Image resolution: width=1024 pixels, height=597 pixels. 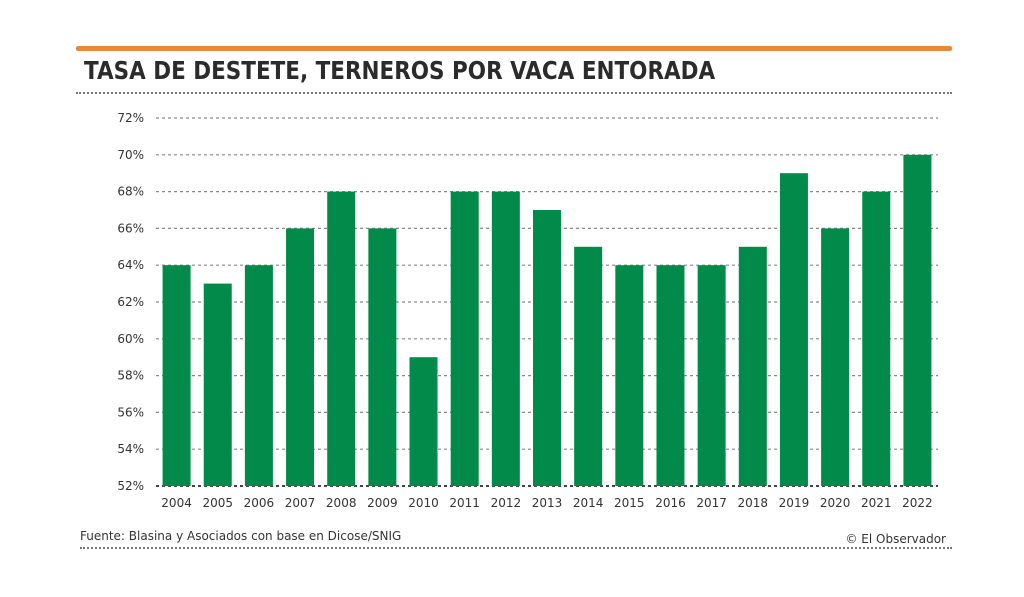 I want to click on y-tick-label: 70%, so click(x=130, y=155).